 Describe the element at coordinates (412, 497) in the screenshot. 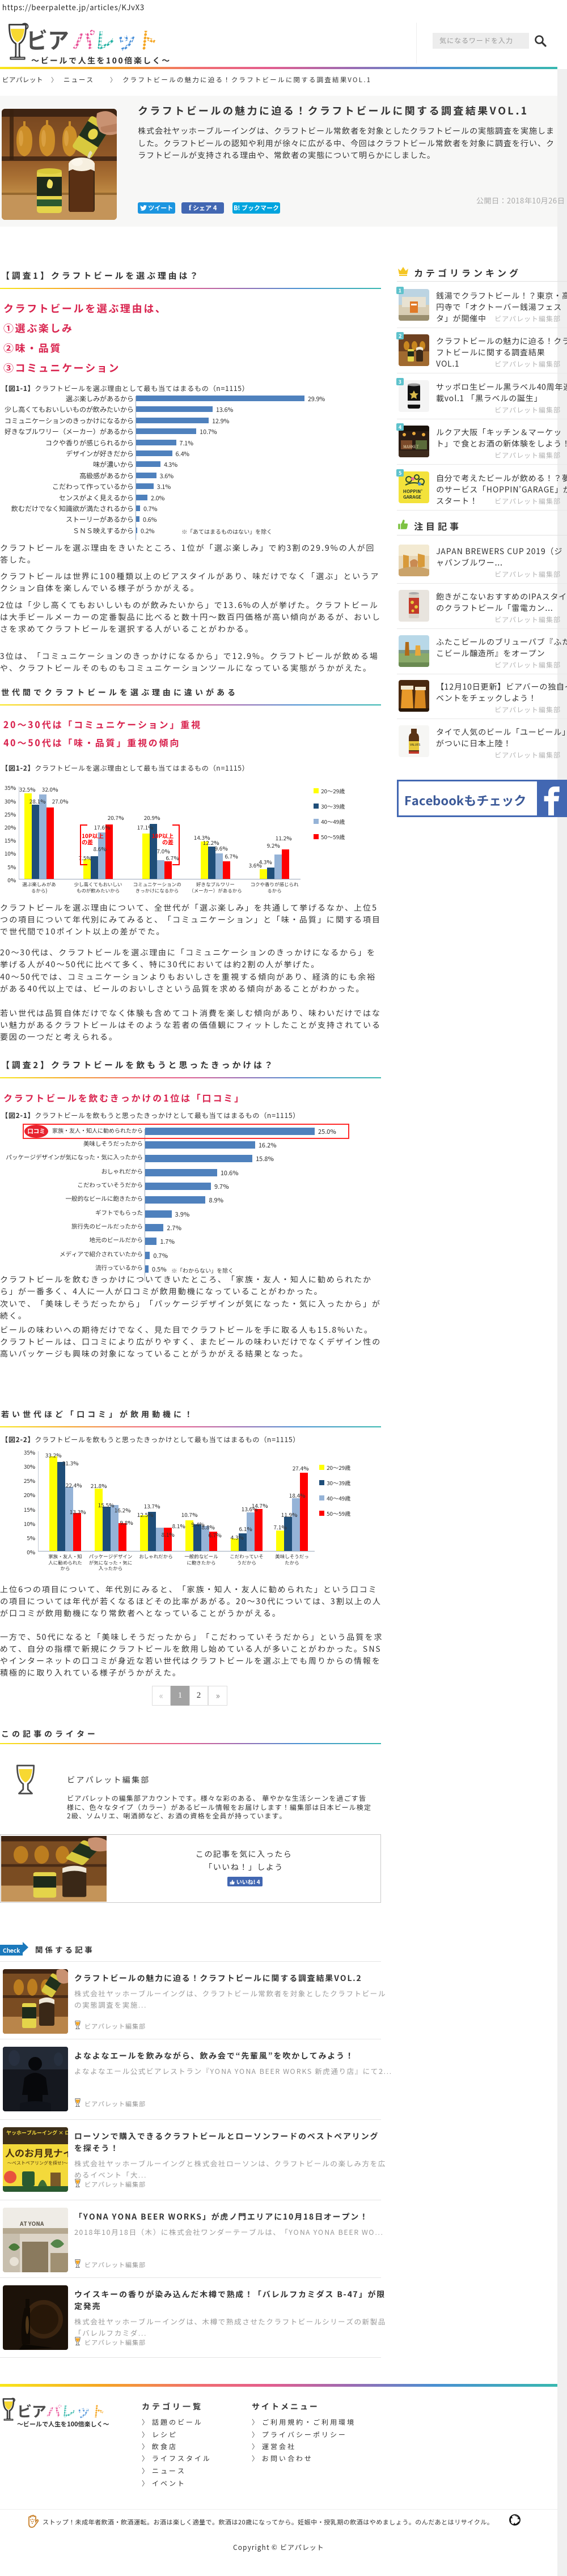

I see `svg-text: GARAGE` at that location.